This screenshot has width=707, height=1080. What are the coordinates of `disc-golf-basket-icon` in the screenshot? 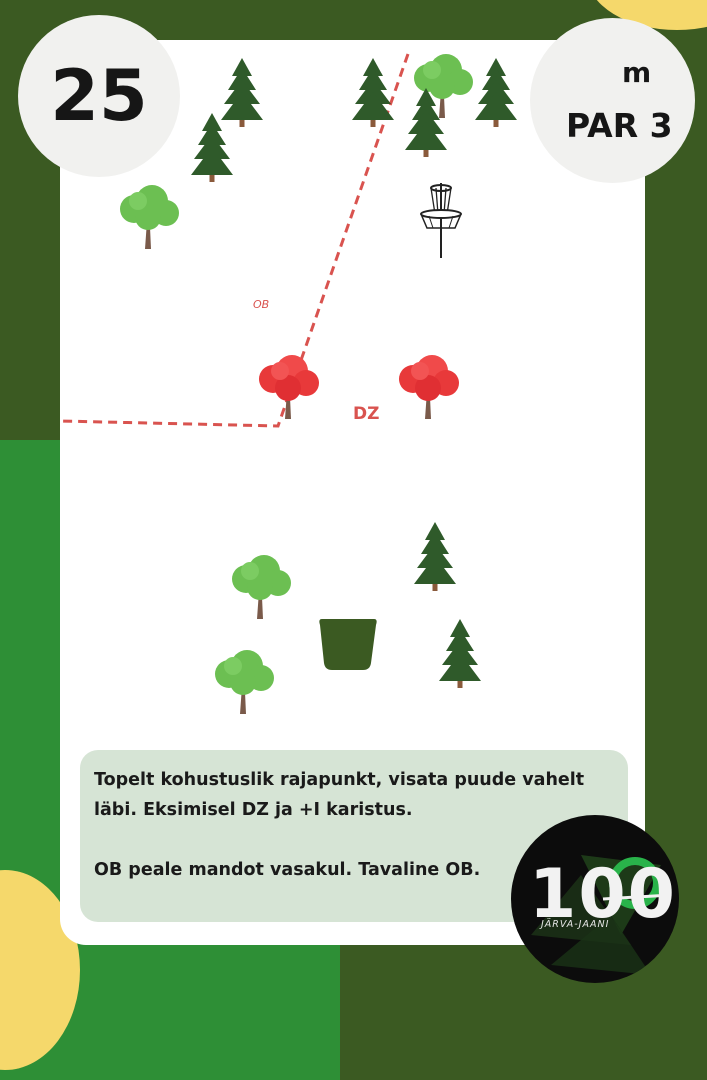 It's located at (441, 220).